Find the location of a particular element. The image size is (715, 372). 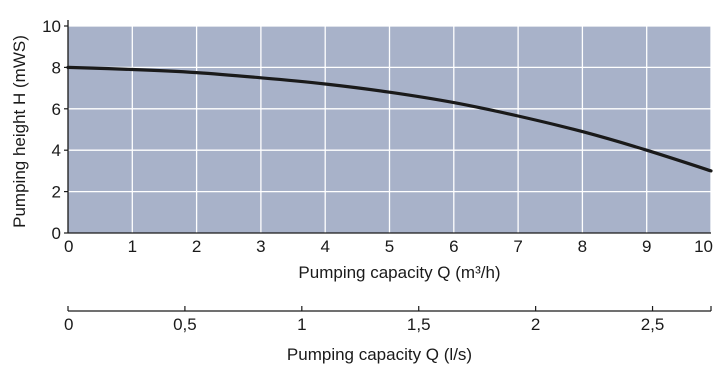

secondary-x-tick-label-4: 2 is located at coordinates (535, 324).